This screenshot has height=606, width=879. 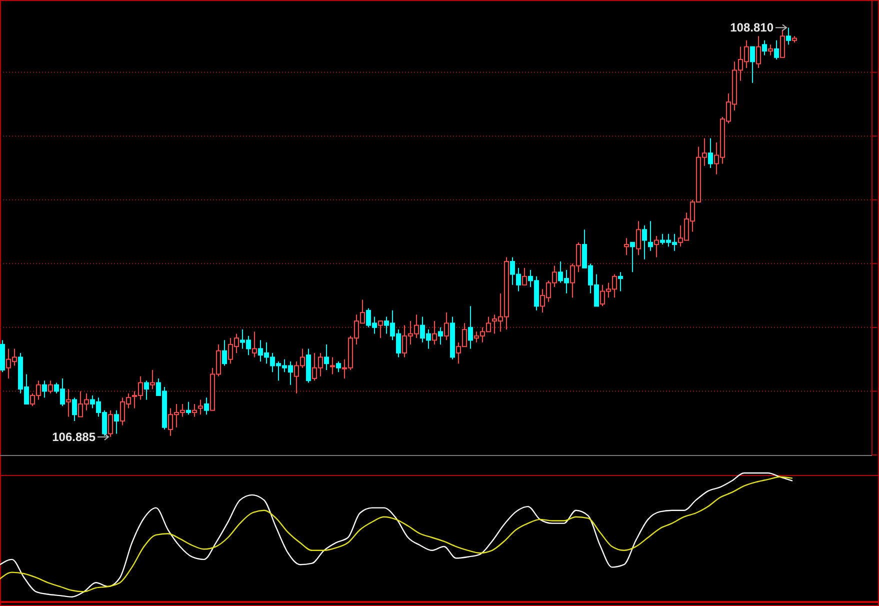 I want to click on annotation: 106.885, so click(x=74, y=437).